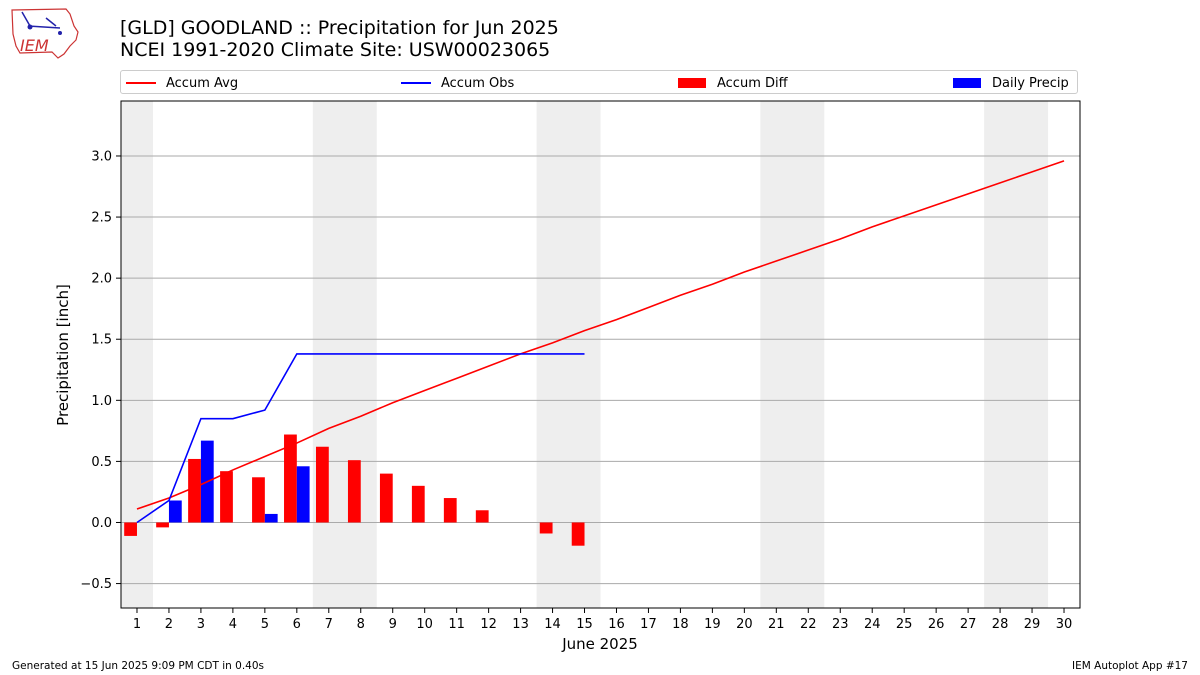 Image resolution: width=1200 pixels, height=675 pixels. Describe the element at coordinates (1064, 624) in the screenshot. I see `x-tick-label: 30` at that location.